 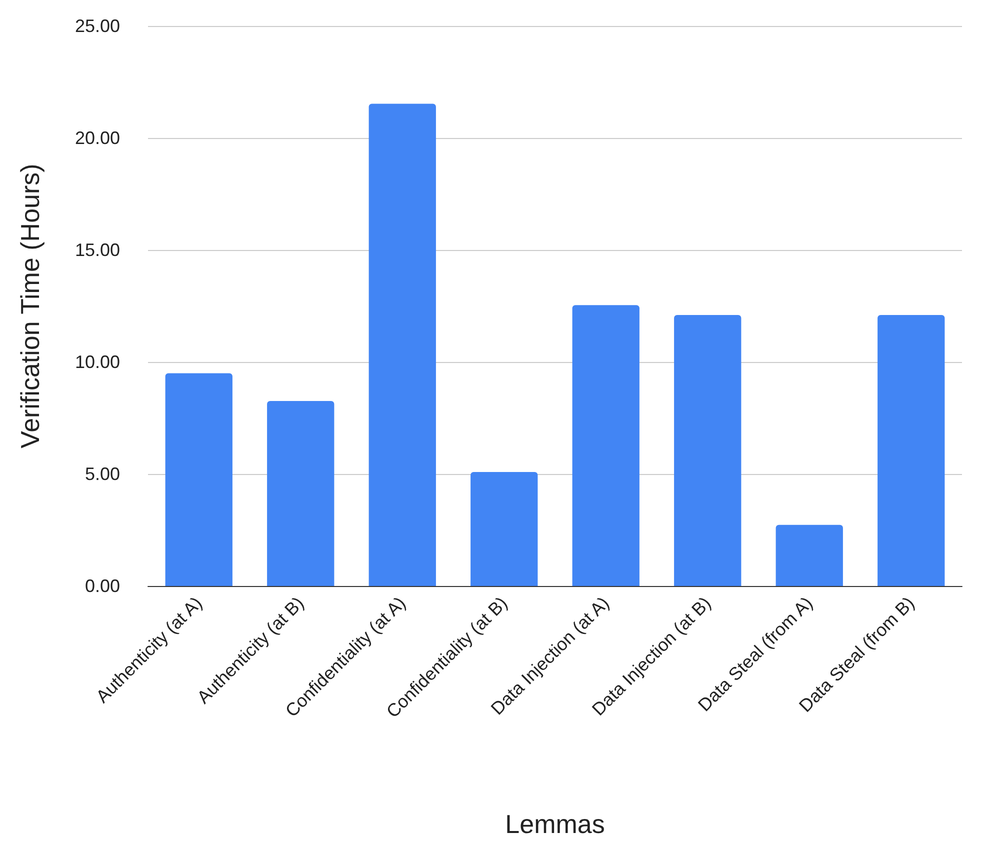 What do you see at coordinates (30, 306) in the screenshot?
I see `y-axis-title: Verification Time (Hours)` at bounding box center [30, 306].